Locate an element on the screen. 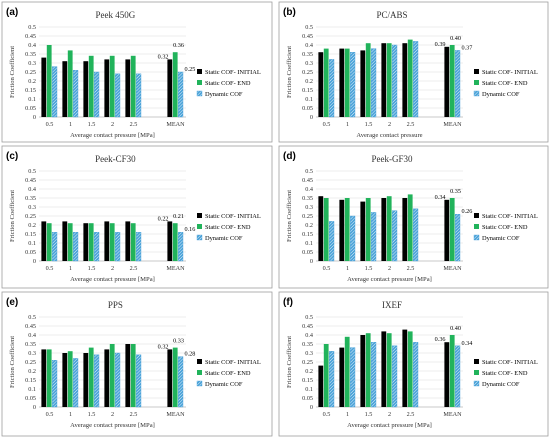  y-tick-label: 0.3 is located at coordinates (32, 353).